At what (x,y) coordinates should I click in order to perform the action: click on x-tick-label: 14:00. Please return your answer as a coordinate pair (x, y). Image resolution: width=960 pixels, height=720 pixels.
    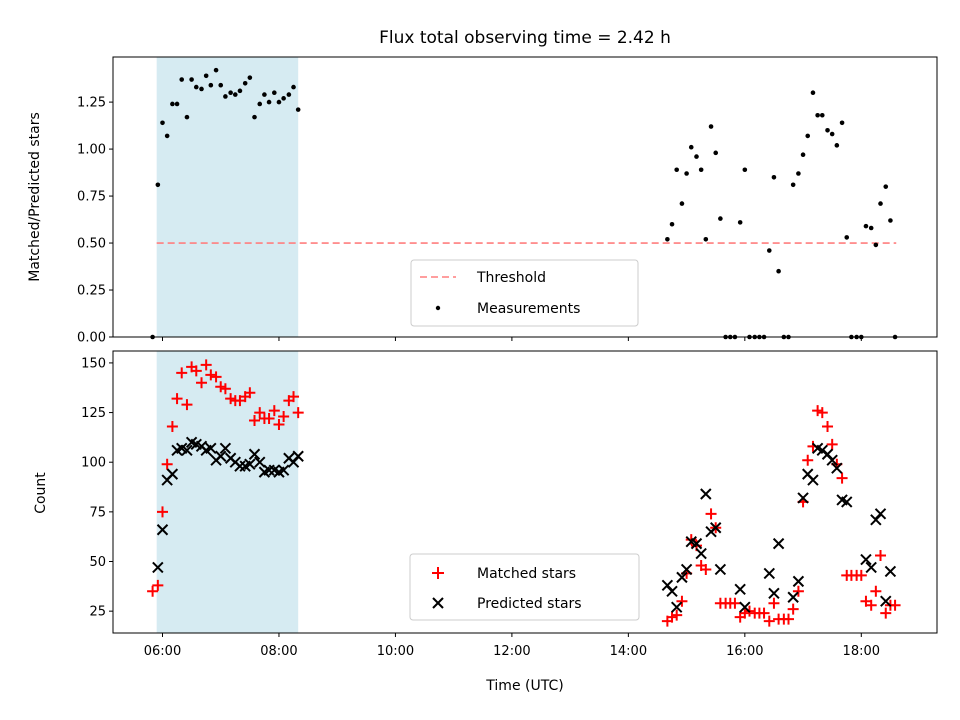
    Looking at the image, I should click on (628, 651).